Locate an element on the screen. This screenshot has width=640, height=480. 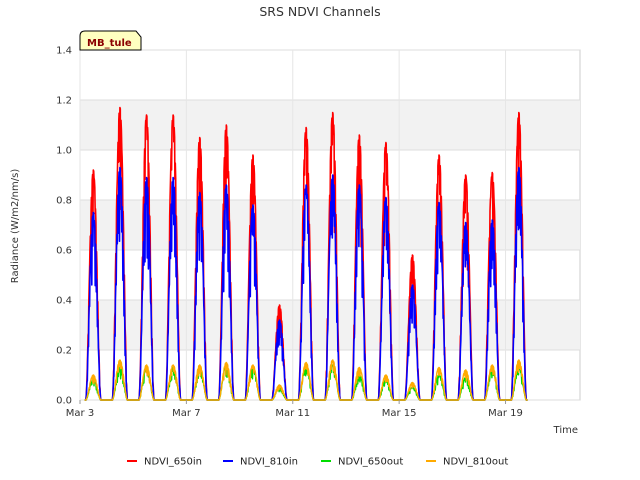
y-axis-ticks: 0.0 0.2 0.4 0.6 0.8 1.0 1.2 1.4 is located at coordinates (64, 226).